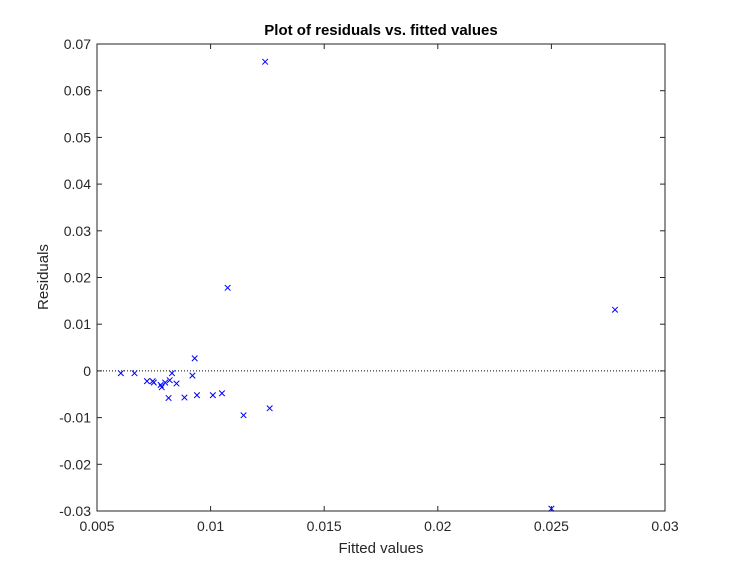 The height and width of the screenshot is (575, 736). Describe the element at coordinates (96, 526) in the screenshot. I see `x-tick-label: 0.005` at that location.